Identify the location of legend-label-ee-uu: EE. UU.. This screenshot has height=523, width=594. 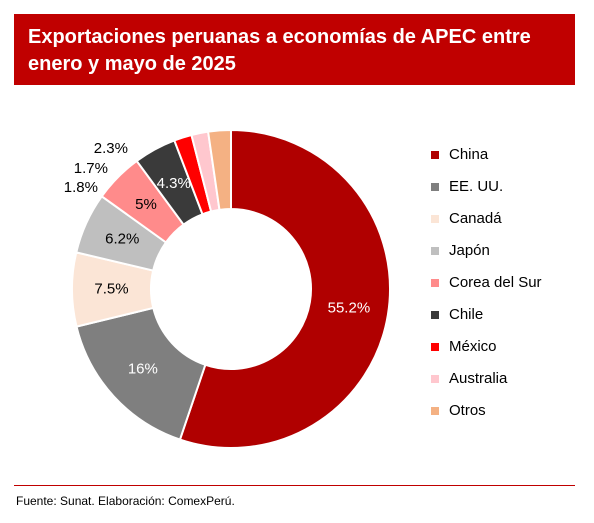
(476, 186).